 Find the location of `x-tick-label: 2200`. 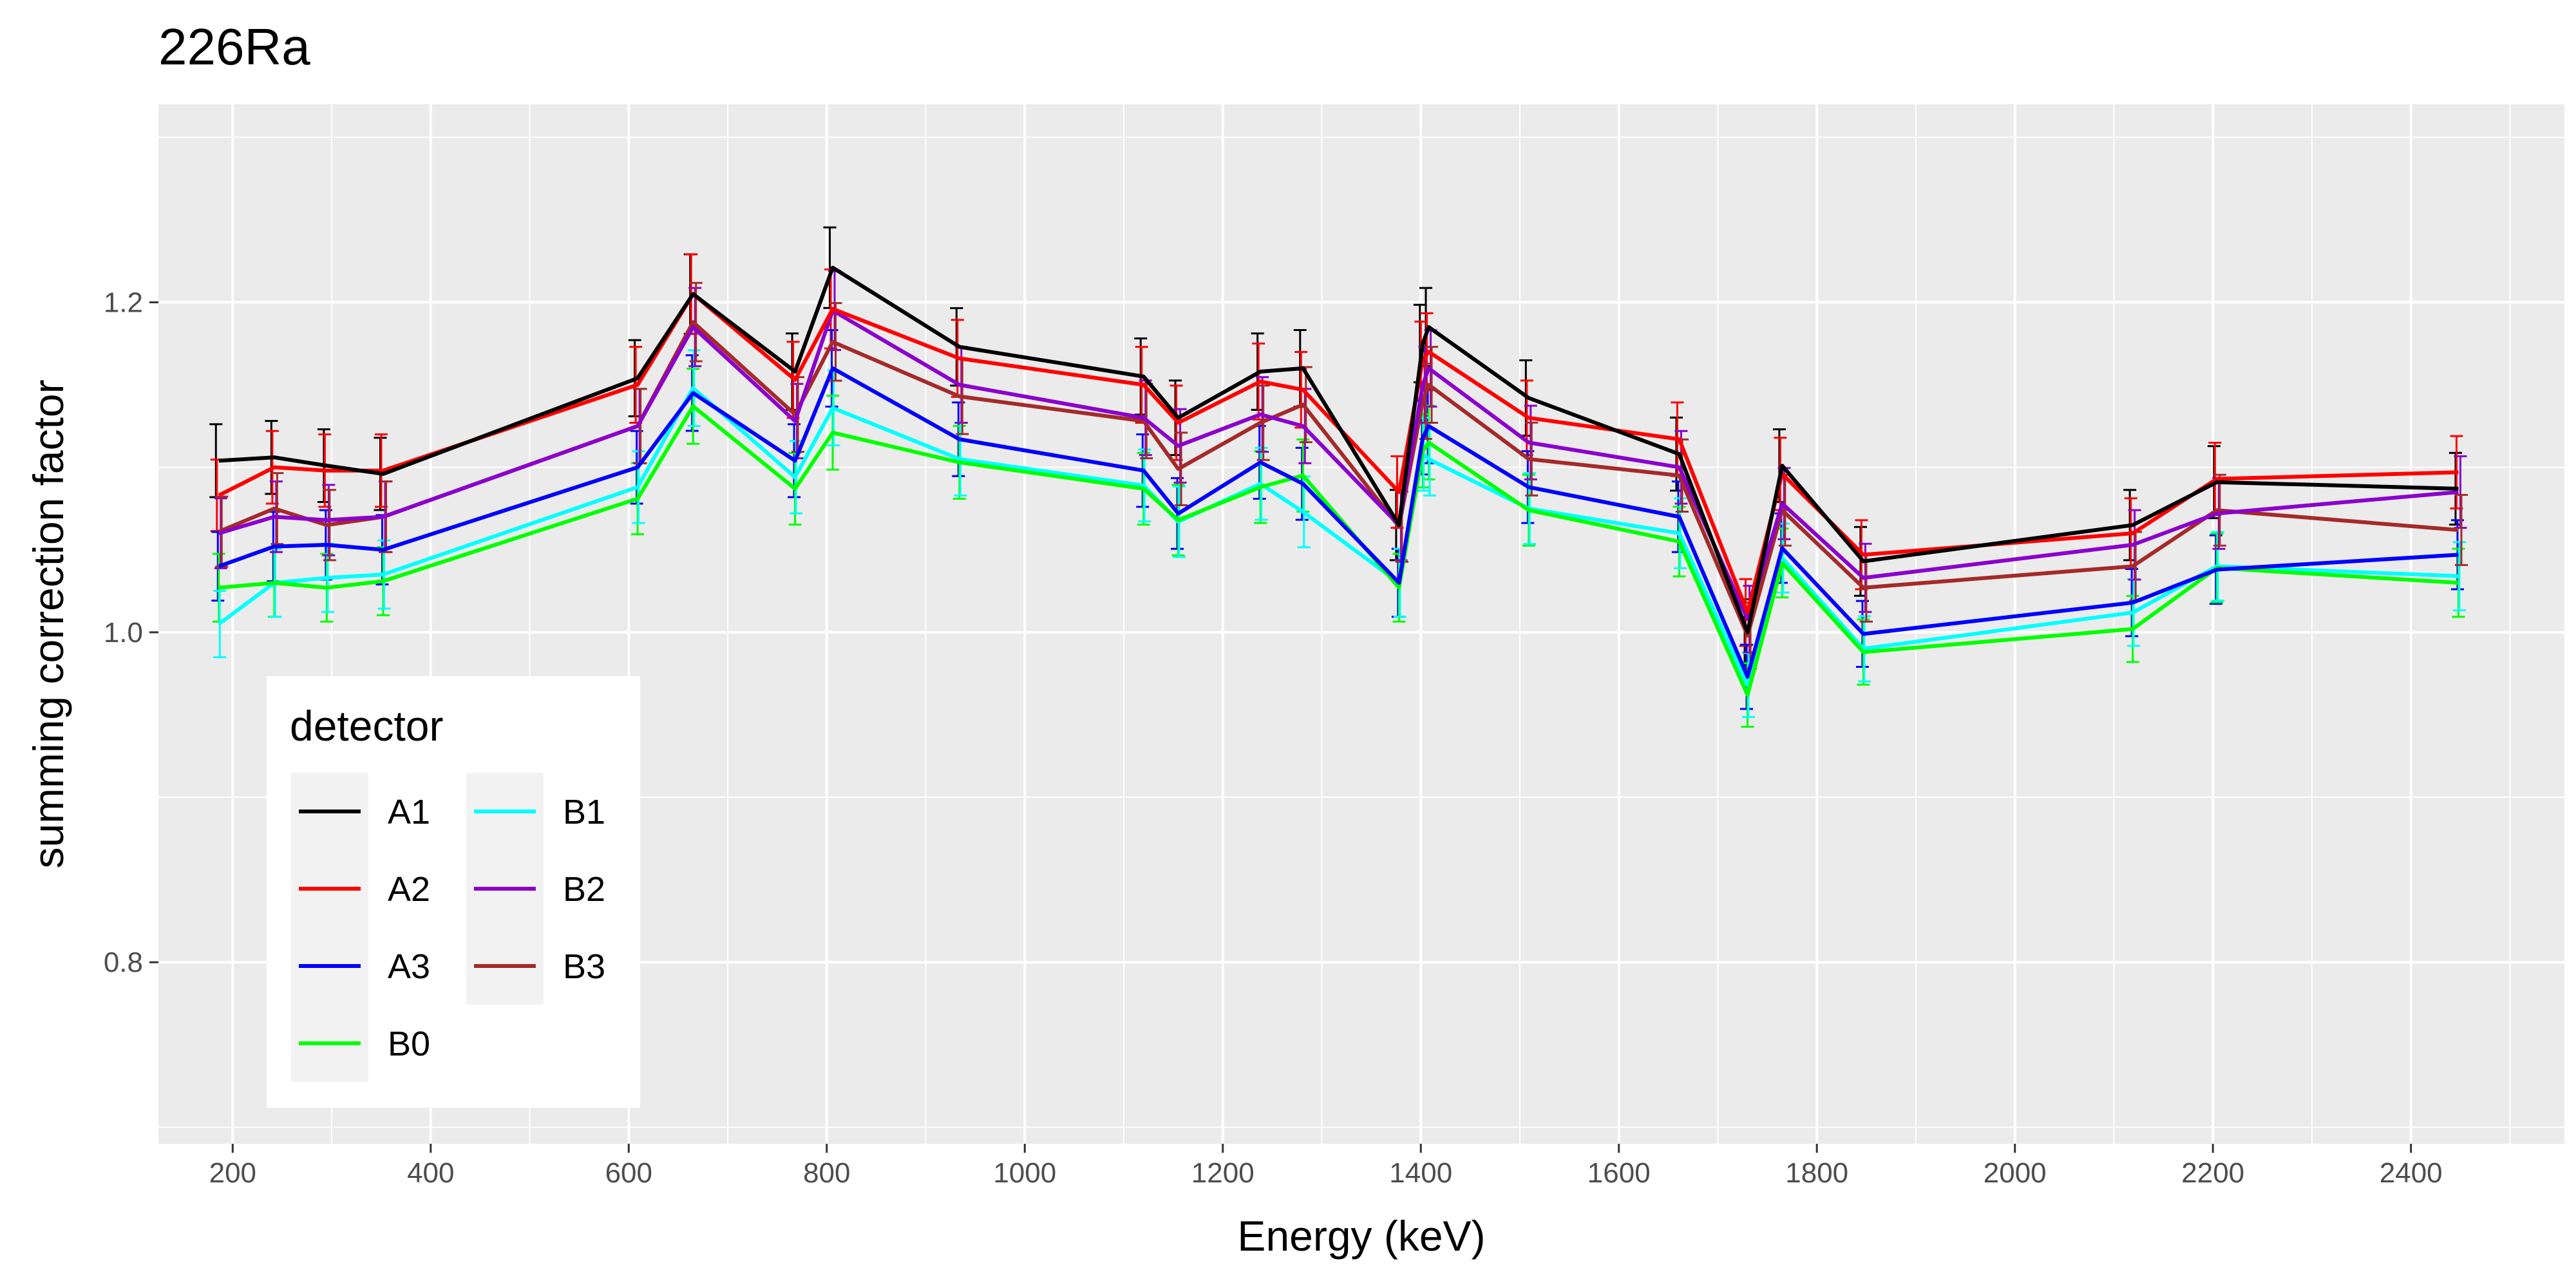

x-tick-label: 2200 is located at coordinates (2212, 1173).